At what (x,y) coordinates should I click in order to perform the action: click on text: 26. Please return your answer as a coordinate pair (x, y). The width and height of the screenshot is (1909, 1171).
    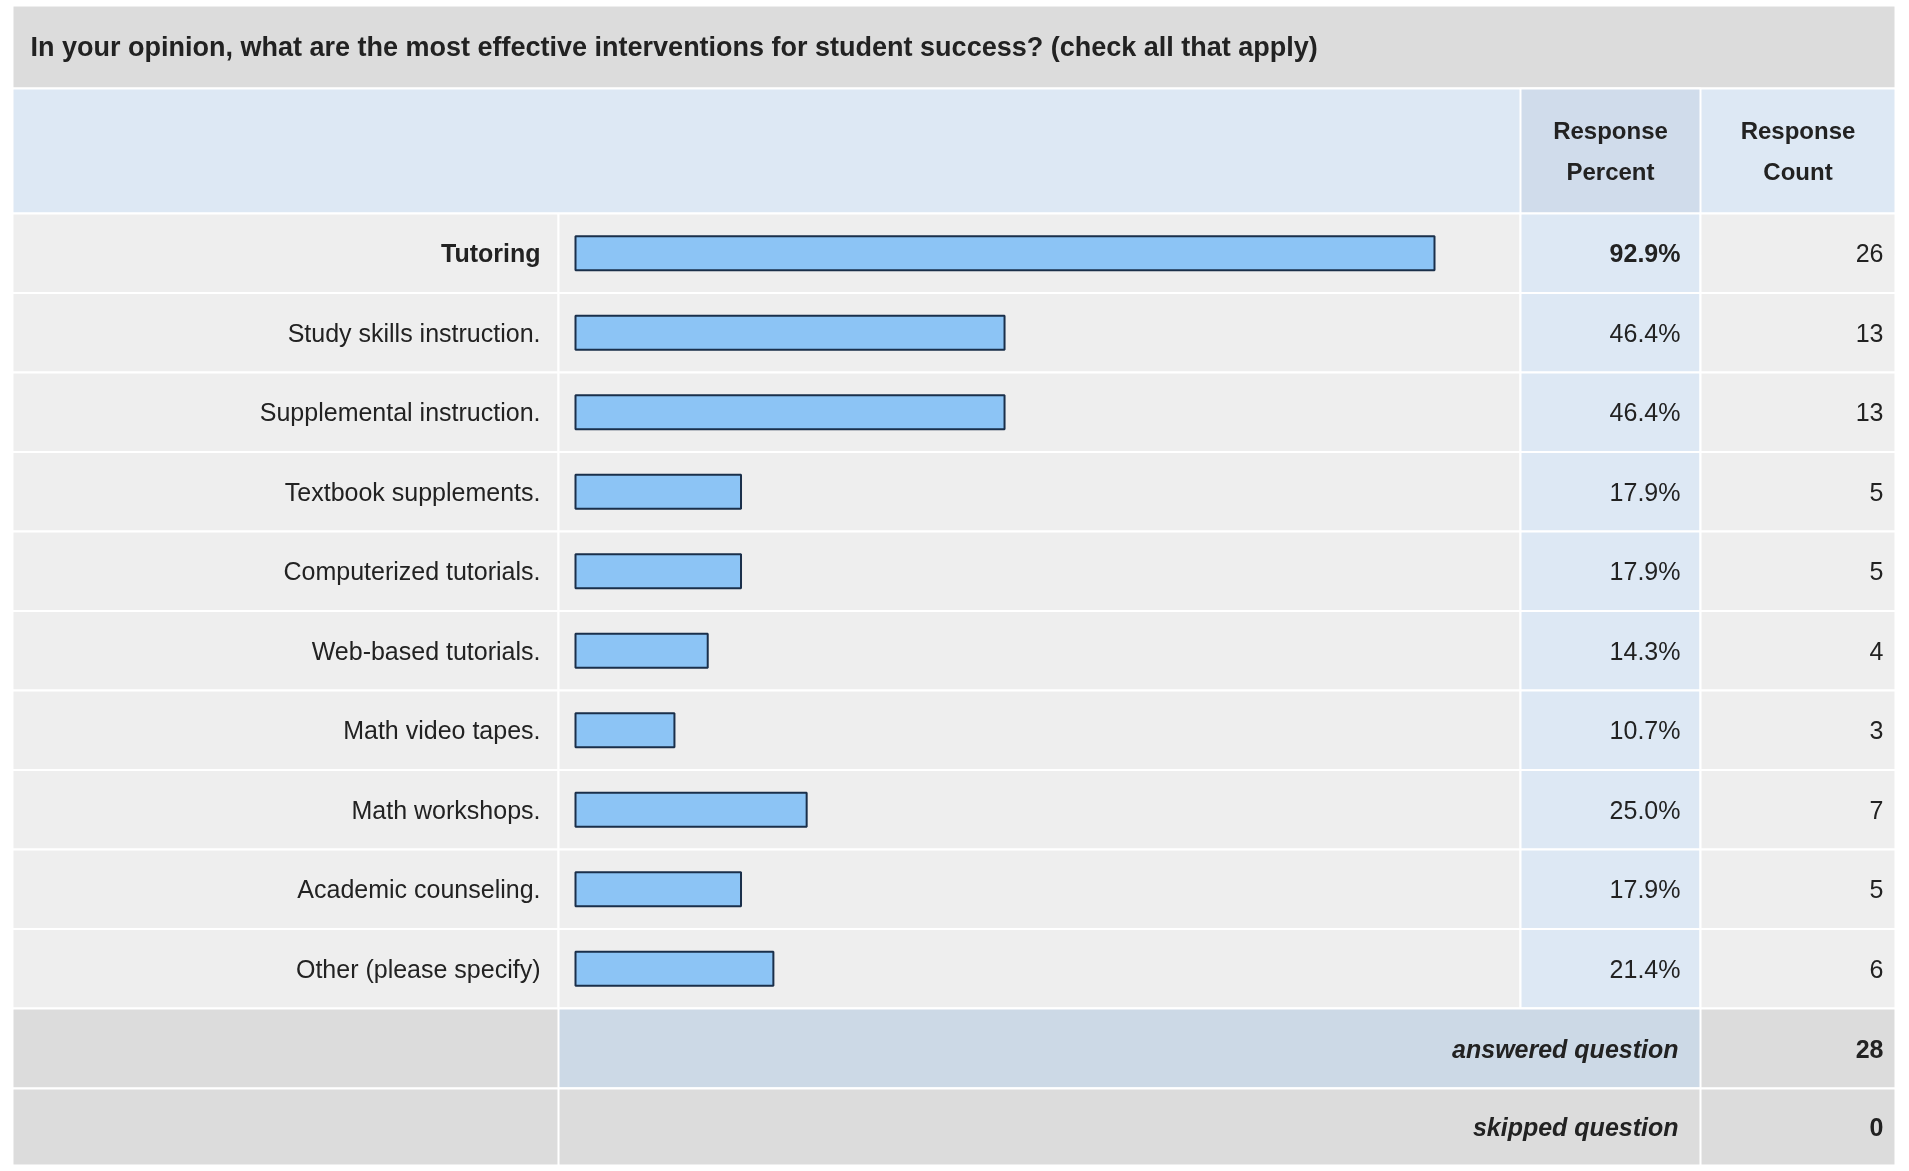
    Looking at the image, I should click on (1869, 253).